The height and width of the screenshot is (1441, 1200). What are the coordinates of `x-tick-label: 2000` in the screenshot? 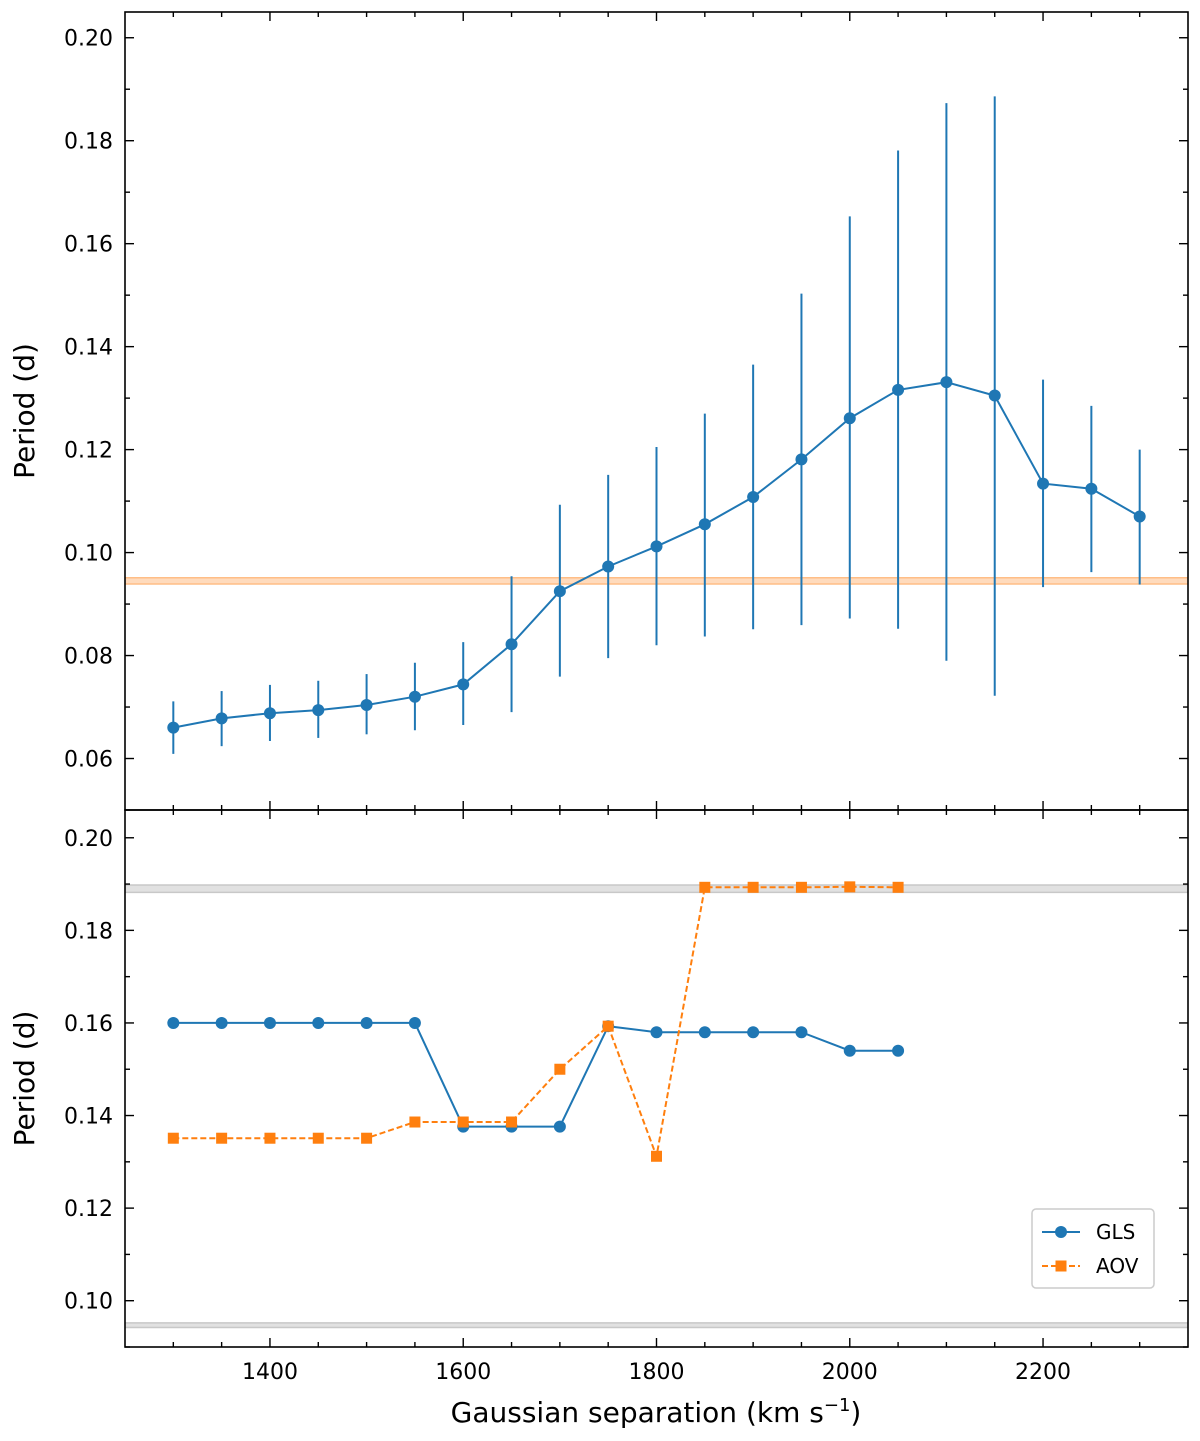 It's located at (850, 1372).